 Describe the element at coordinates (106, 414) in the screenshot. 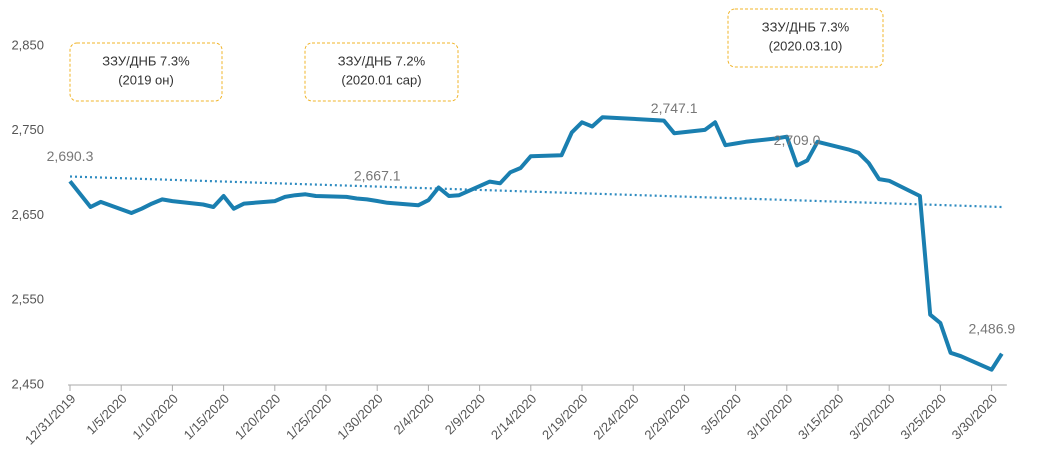

I see `x-tick-label: 1/5/2020` at that location.